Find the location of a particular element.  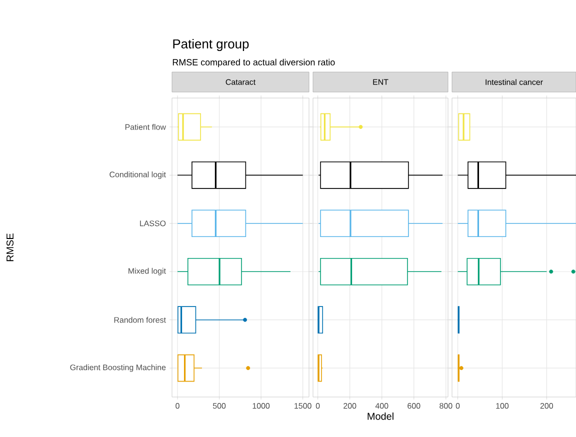

y-axis-title: RMSE is located at coordinates (10, 248).